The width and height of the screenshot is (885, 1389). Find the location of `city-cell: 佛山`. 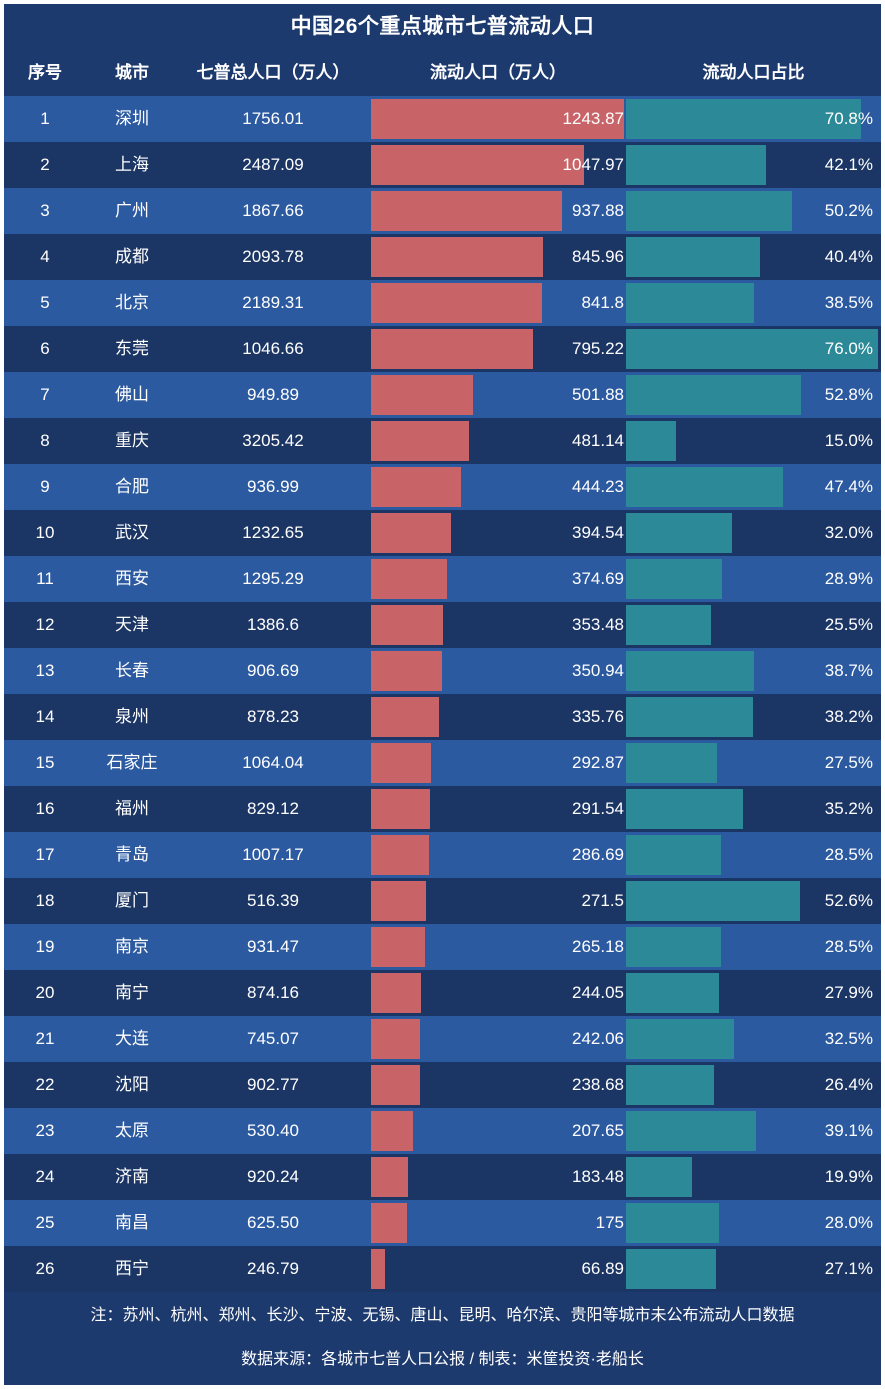

city-cell: 佛山 is located at coordinates (132, 394).